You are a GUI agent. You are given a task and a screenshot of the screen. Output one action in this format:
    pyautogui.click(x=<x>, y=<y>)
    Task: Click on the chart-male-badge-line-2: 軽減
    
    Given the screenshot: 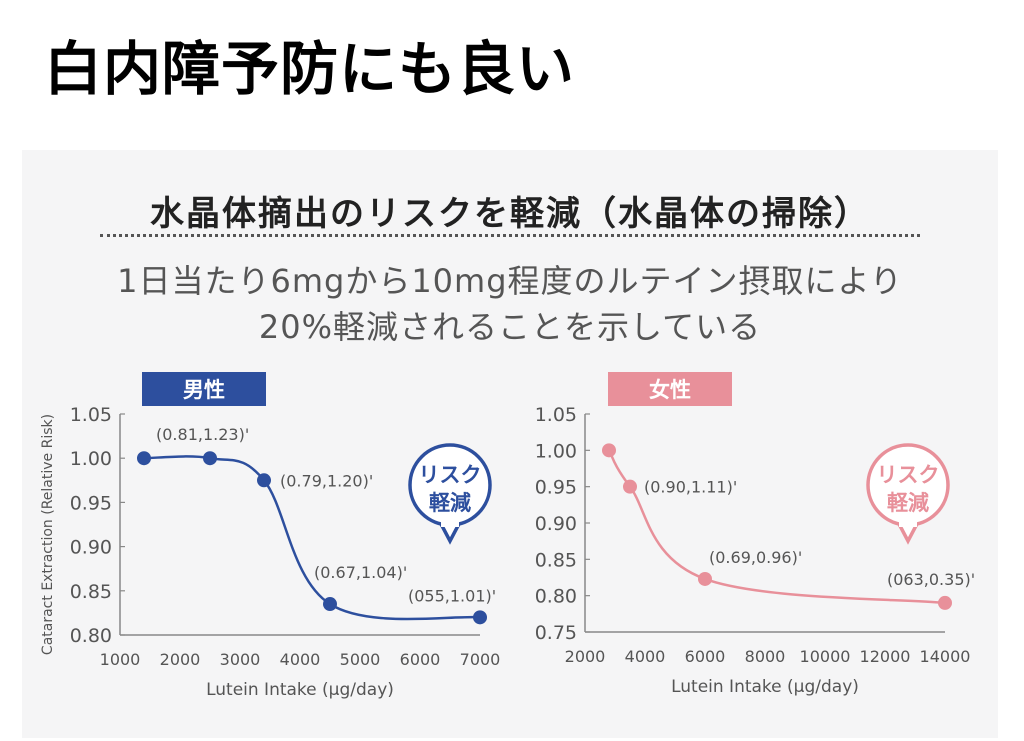 What is the action you would take?
    pyautogui.click(x=450, y=503)
    